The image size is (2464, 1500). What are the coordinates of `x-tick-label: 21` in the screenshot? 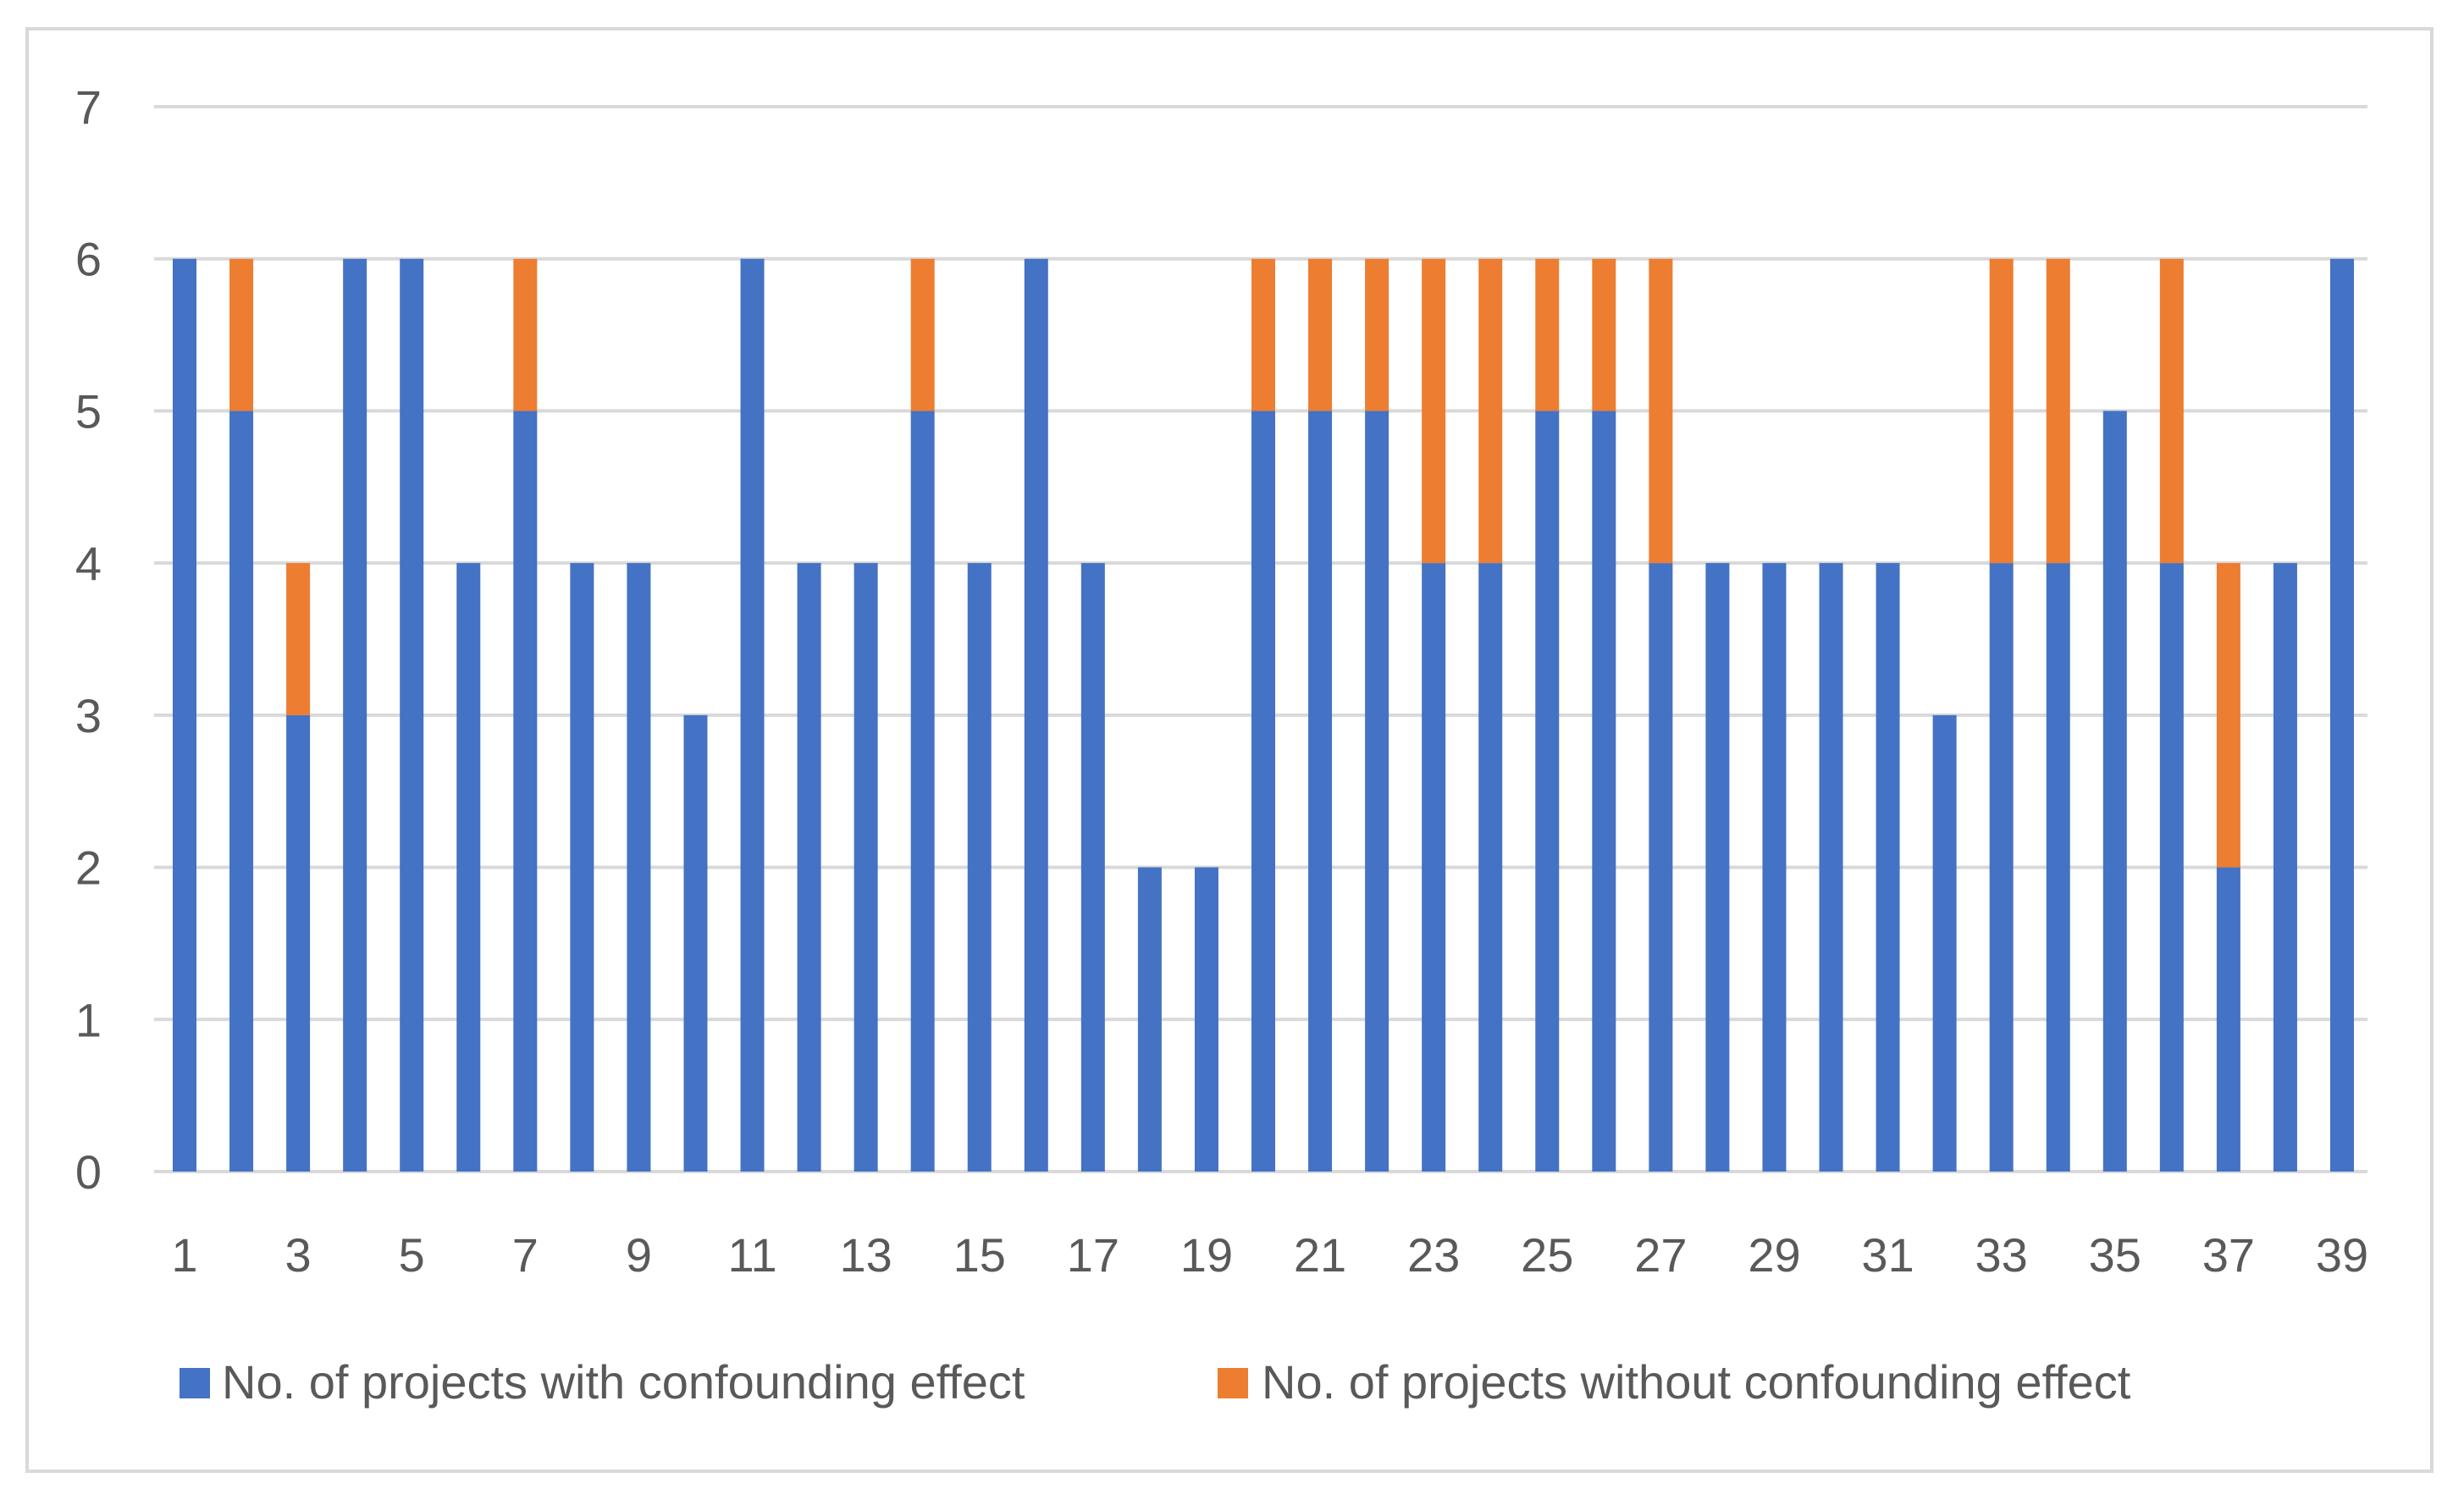 It's located at (1320, 1255).